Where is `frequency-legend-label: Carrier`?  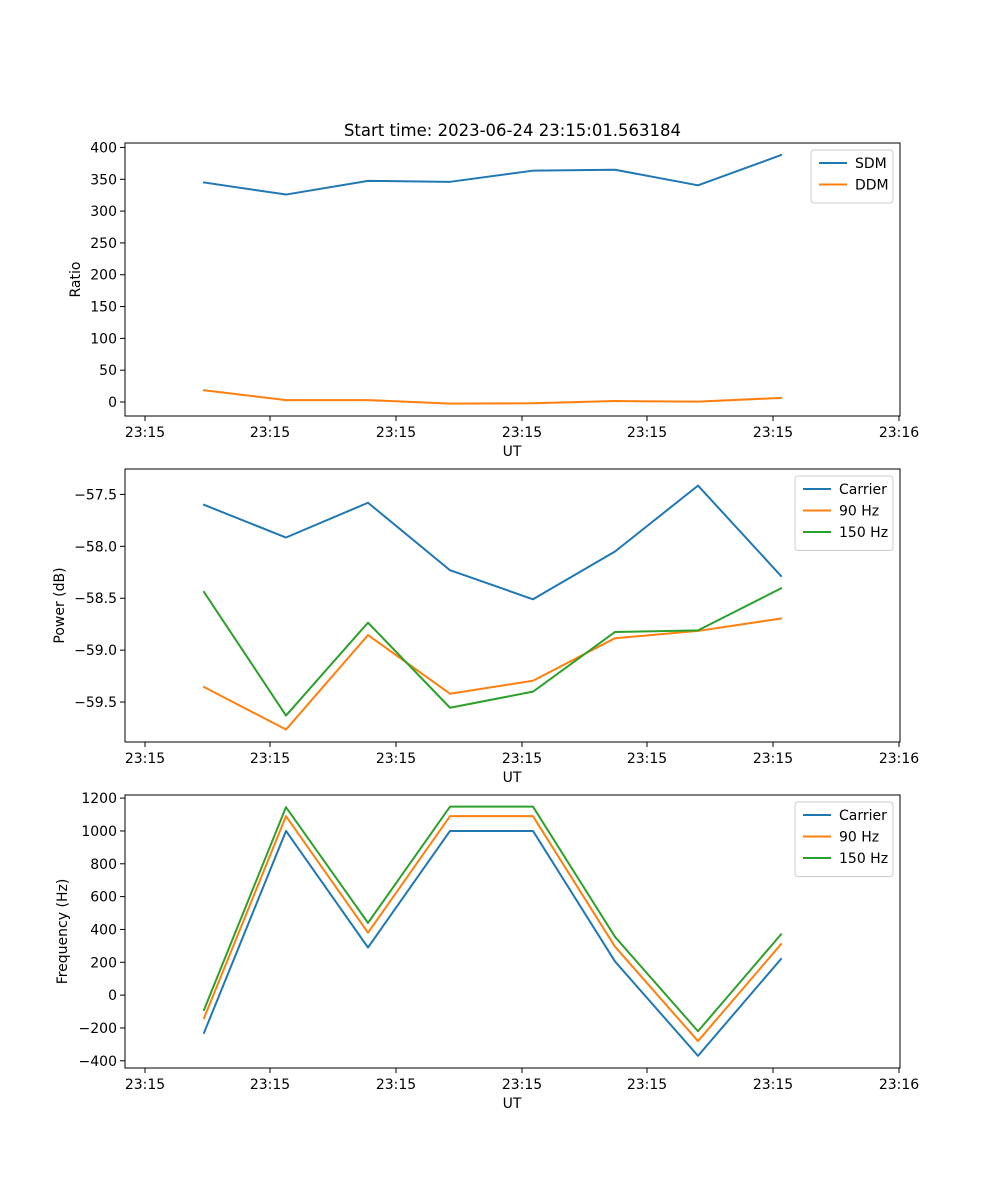 frequency-legend-label: Carrier is located at coordinates (863, 816).